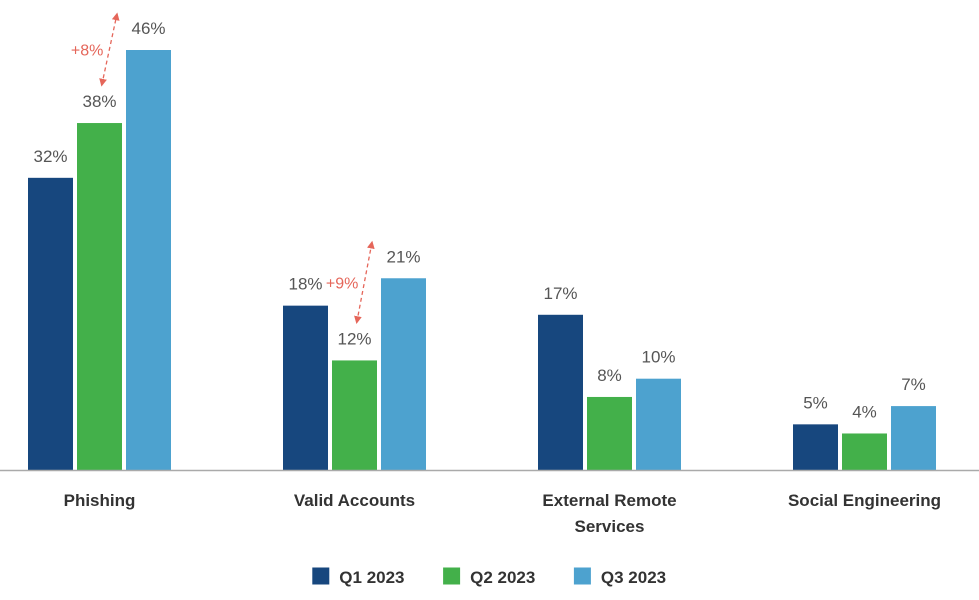 The height and width of the screenshot is (600, 979). I want to click on bar-valid-accounts-q1-2023, so click(305, 387).